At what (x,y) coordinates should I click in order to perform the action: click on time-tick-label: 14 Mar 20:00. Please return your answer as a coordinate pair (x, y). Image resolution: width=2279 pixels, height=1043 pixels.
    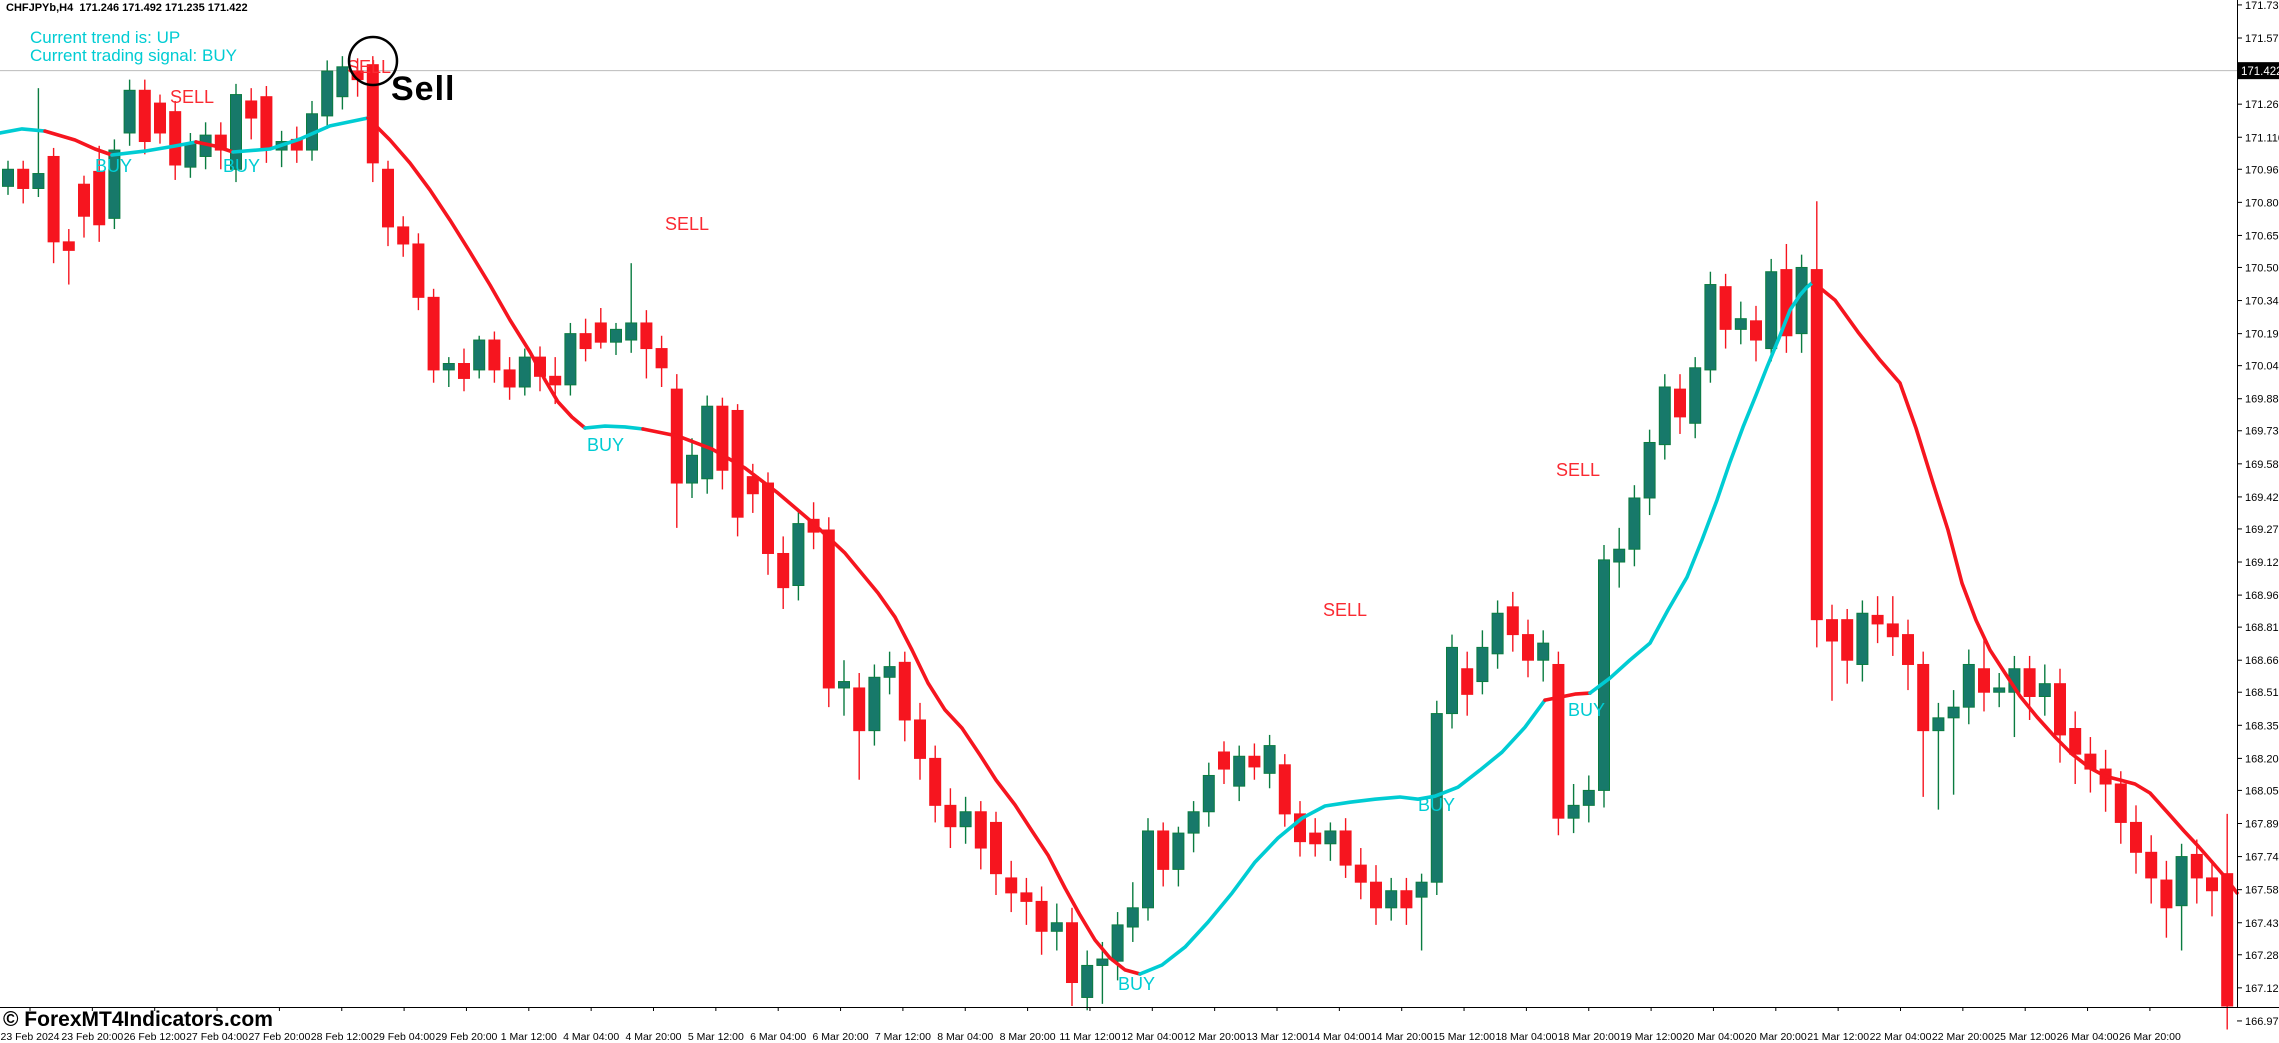
    Looking at the image, I should click on (1402, 1037).